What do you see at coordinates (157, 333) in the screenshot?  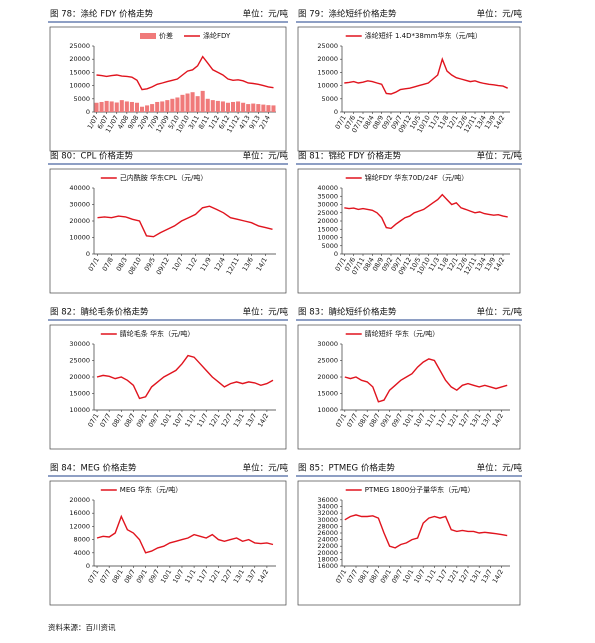 I see `legend-label: 腈纶毛条 华东（元/吨）` at bounding box center [157, 333].